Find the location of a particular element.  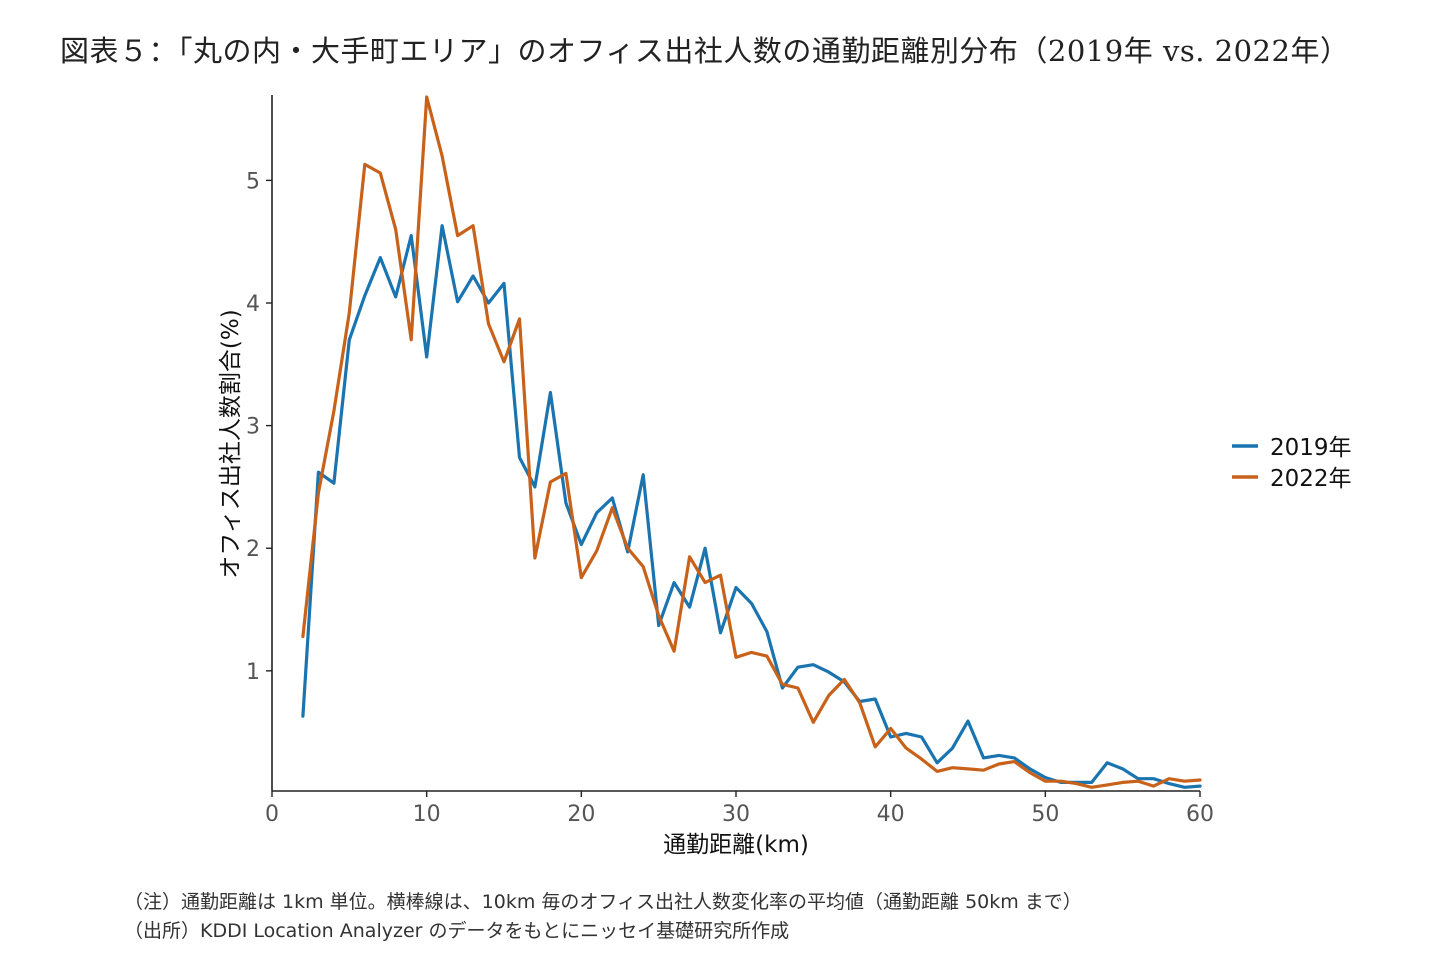

y-tick-label: 3 is located at coordinates (253, 427).